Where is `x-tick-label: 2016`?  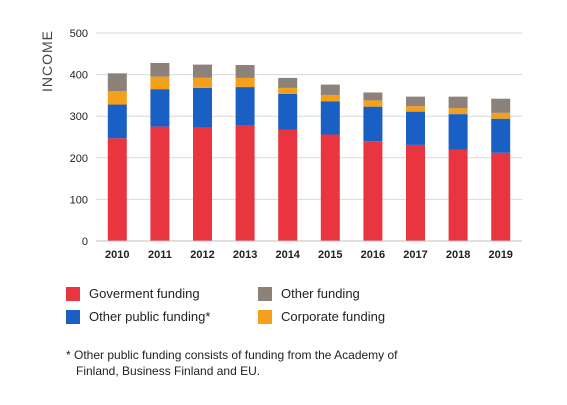
x-tick-label: 2016 is located at coordinates (373, 255).